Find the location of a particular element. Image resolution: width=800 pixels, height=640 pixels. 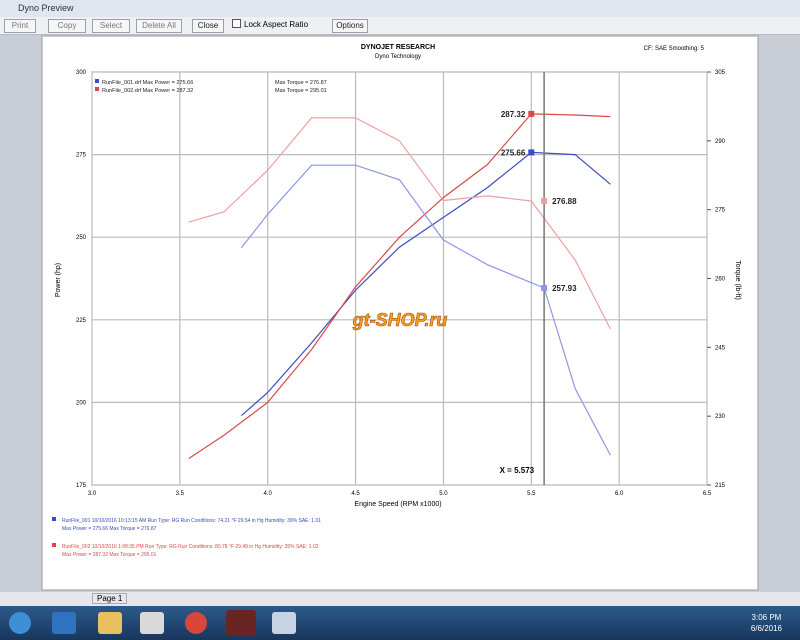

y2-tick-label: 260 is located at coordinates (720, 280).